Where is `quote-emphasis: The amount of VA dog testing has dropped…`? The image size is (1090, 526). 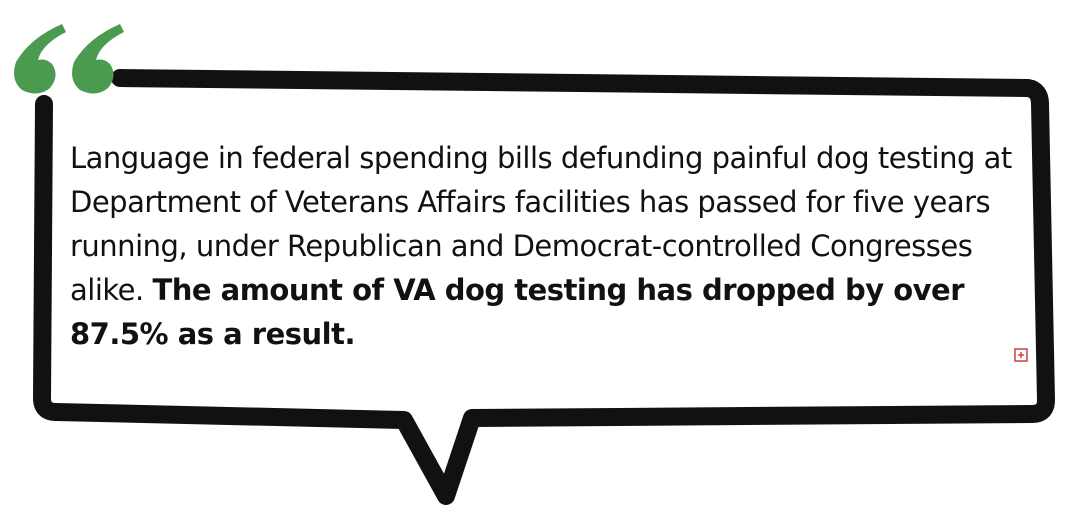
quote-emphasis: The amount of VA dog testing has dropped… is located at coordinates (517, 312).